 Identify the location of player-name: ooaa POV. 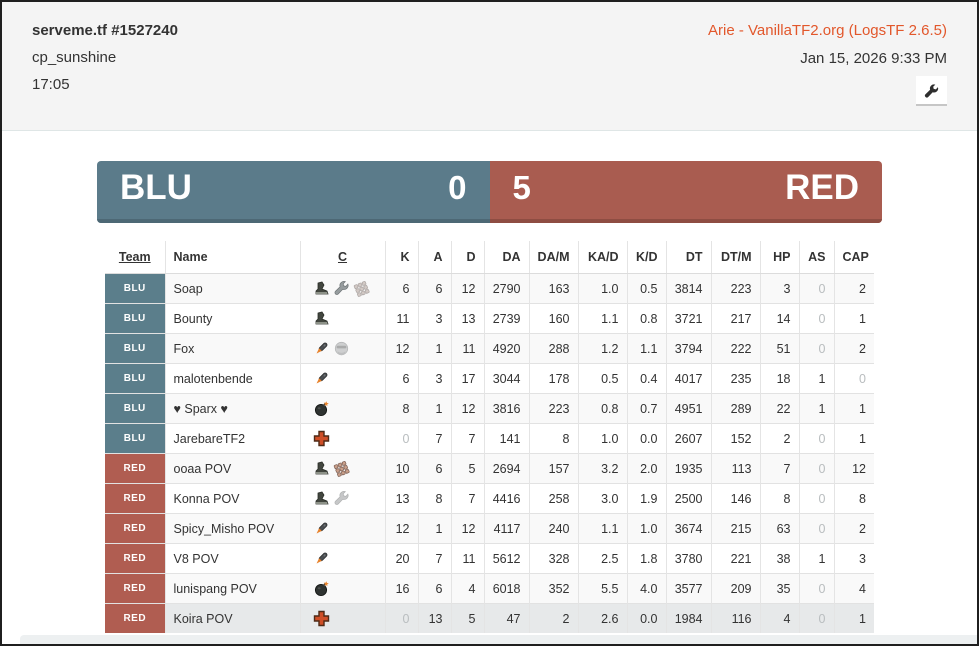
(232, 468).